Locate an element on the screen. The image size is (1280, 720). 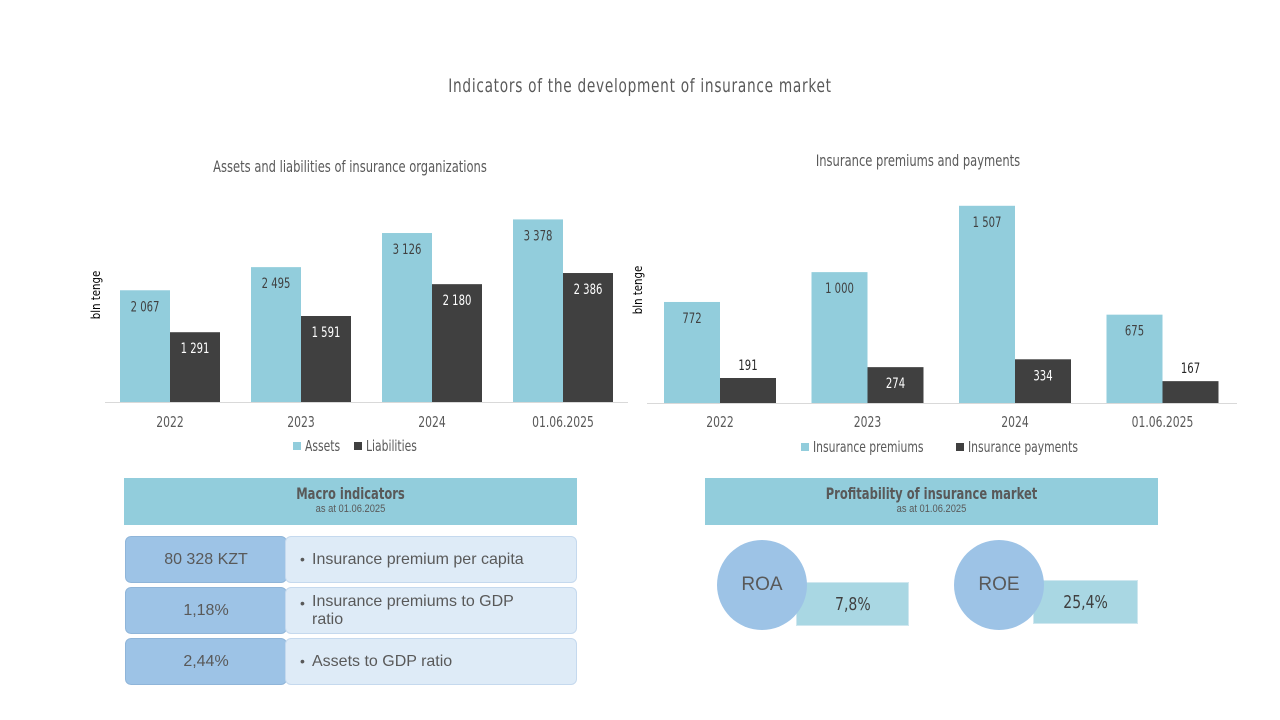
macro-desc: • Assets to GDP ratio is located at coordinates (431, 661).